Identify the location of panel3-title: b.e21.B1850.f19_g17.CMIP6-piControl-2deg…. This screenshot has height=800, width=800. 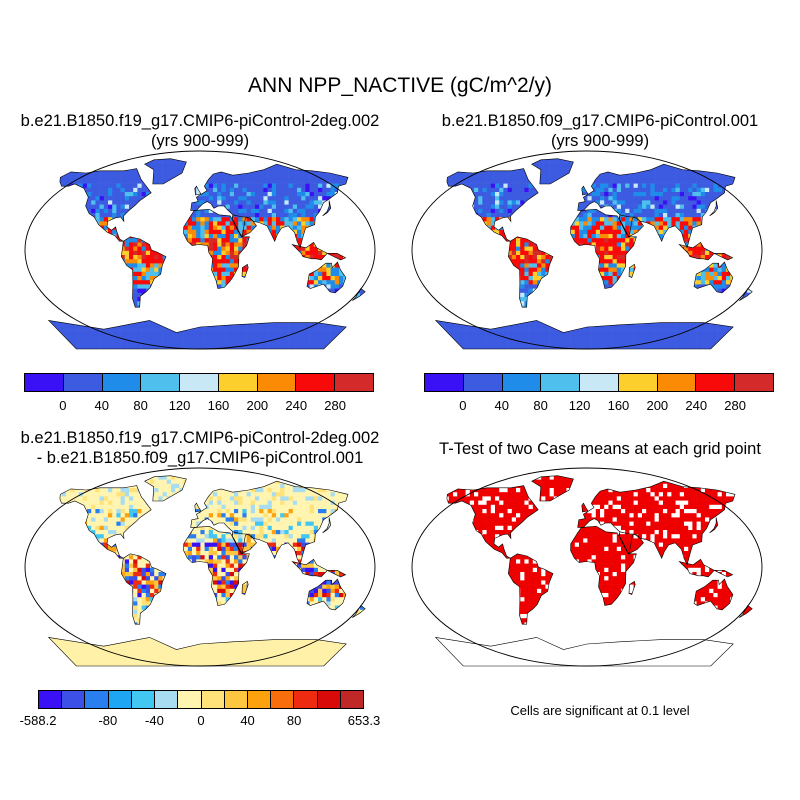
(200, 448).